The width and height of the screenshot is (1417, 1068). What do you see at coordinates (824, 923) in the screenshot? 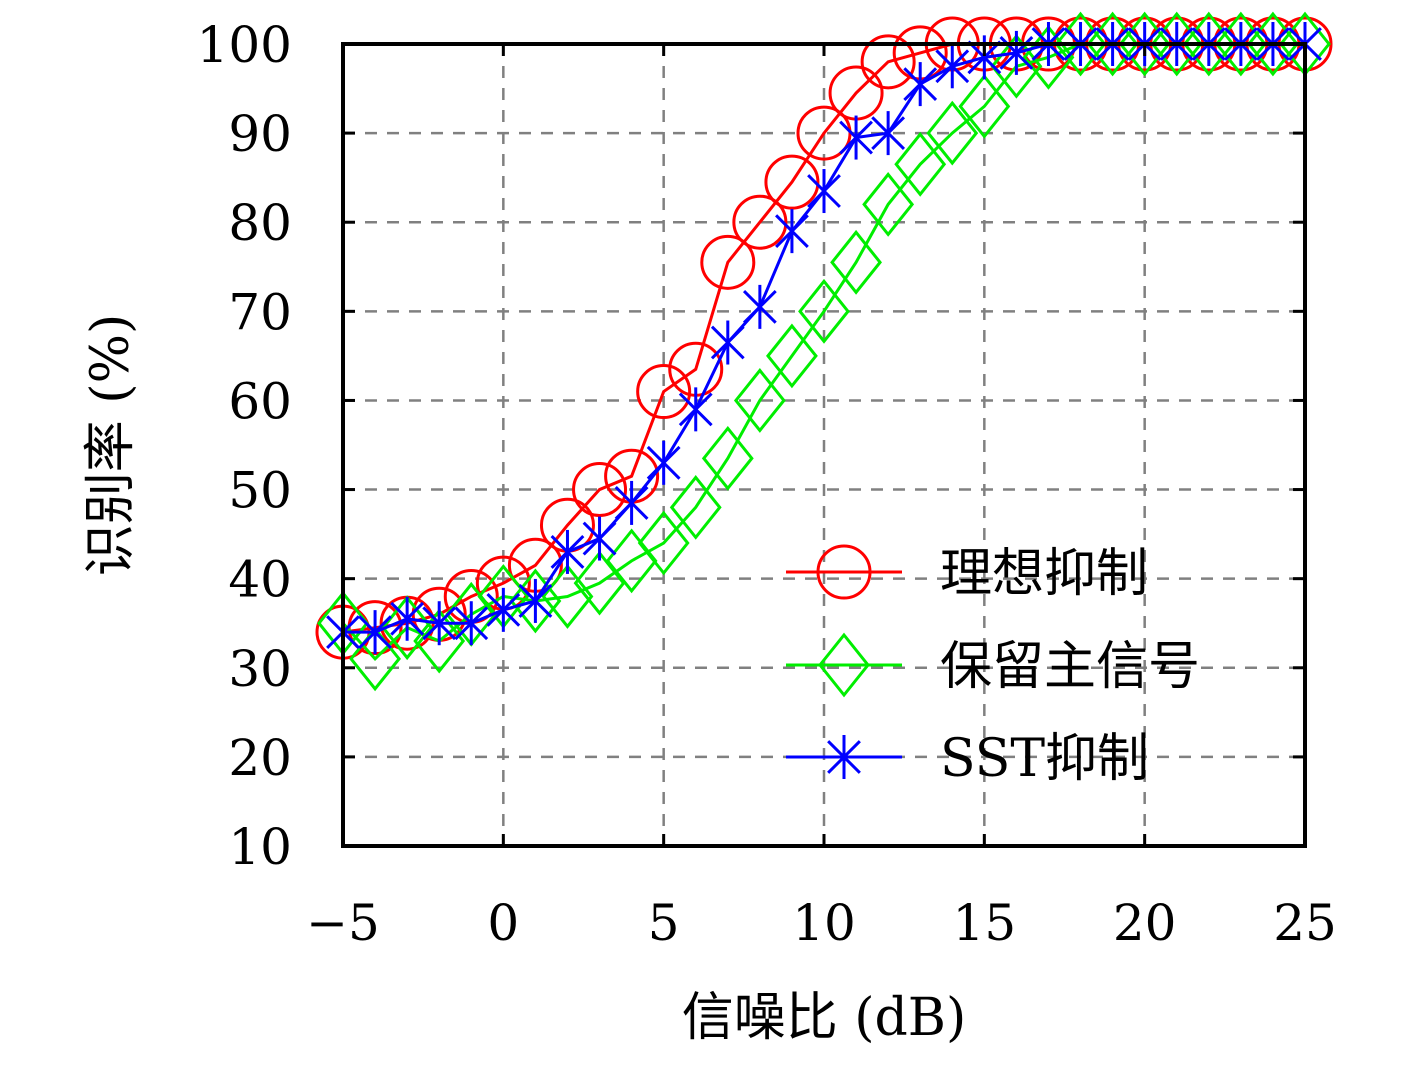
I see `x-tick-label: 10` at bounding box center [824, 923].